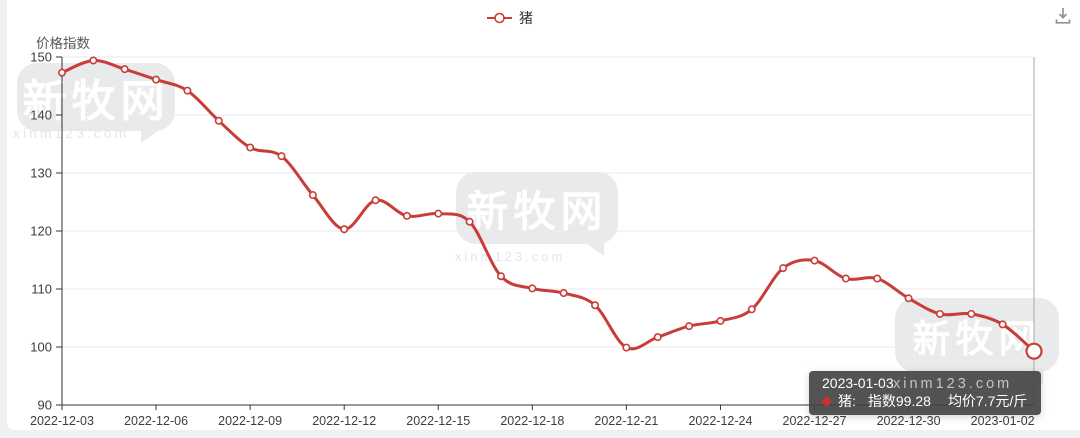  I want to click on download-button, so click(1063, 16).